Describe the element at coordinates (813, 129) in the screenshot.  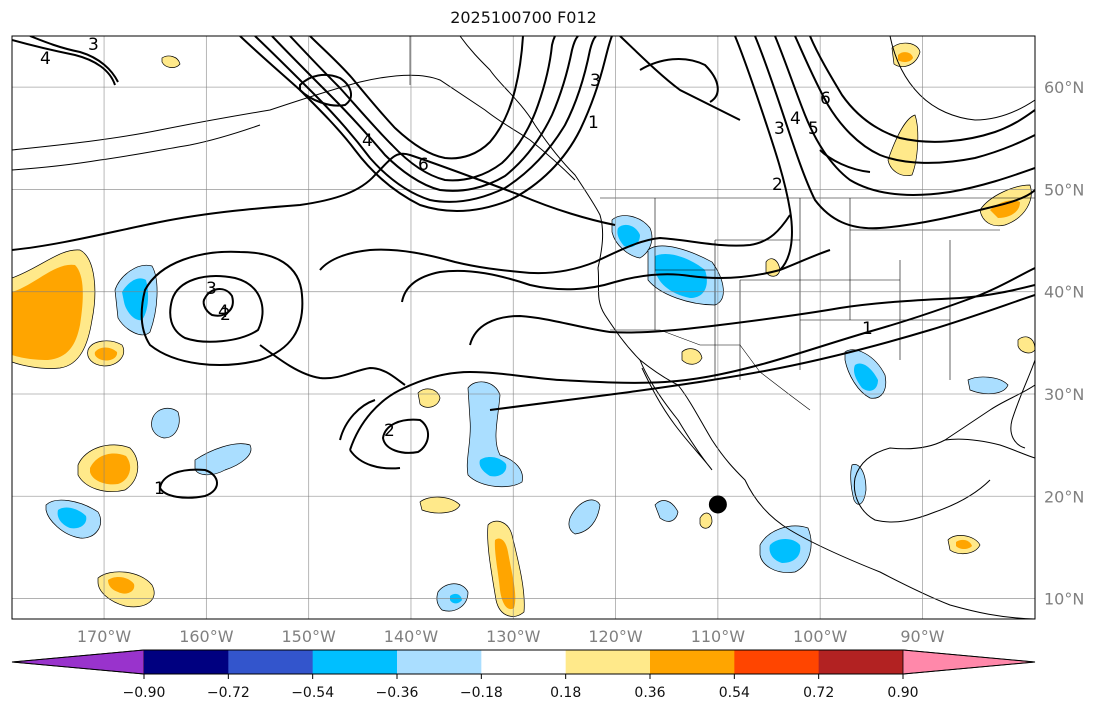
I see `contour-label: 5` at that location.